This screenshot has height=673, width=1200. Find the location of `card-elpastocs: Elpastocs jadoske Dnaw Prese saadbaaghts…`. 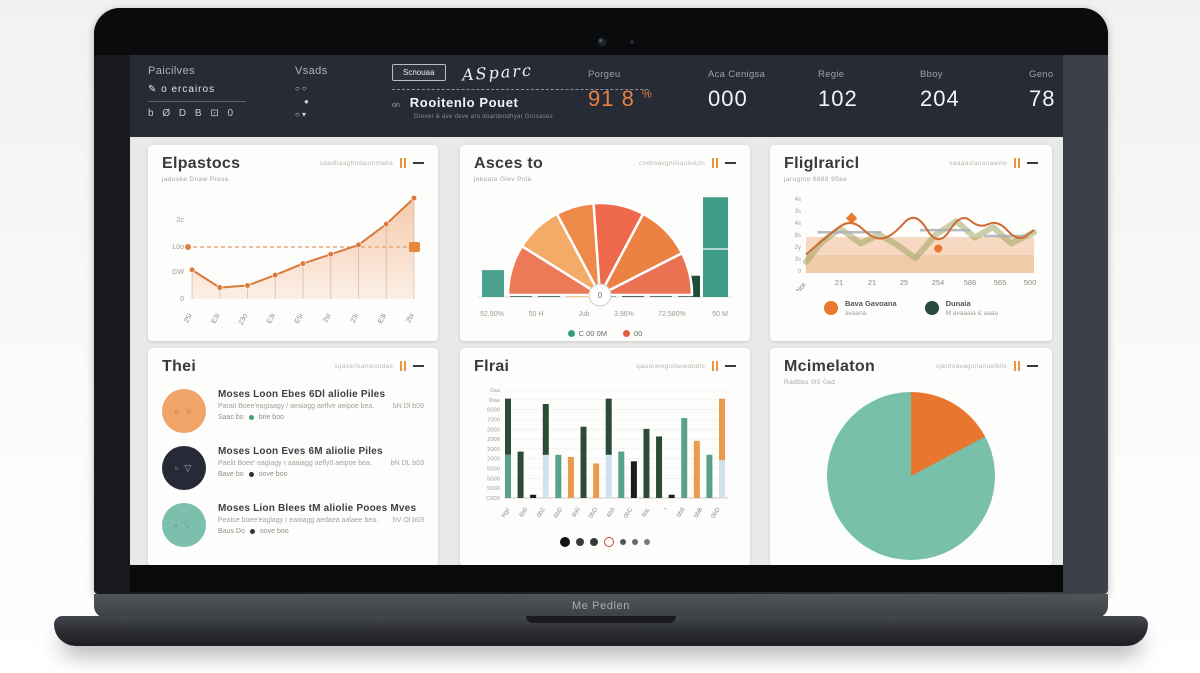

card-elpastocs: Elpastocs jadoske Dnaw Prese saadbaaghts… is located at coordinates (293, 243).